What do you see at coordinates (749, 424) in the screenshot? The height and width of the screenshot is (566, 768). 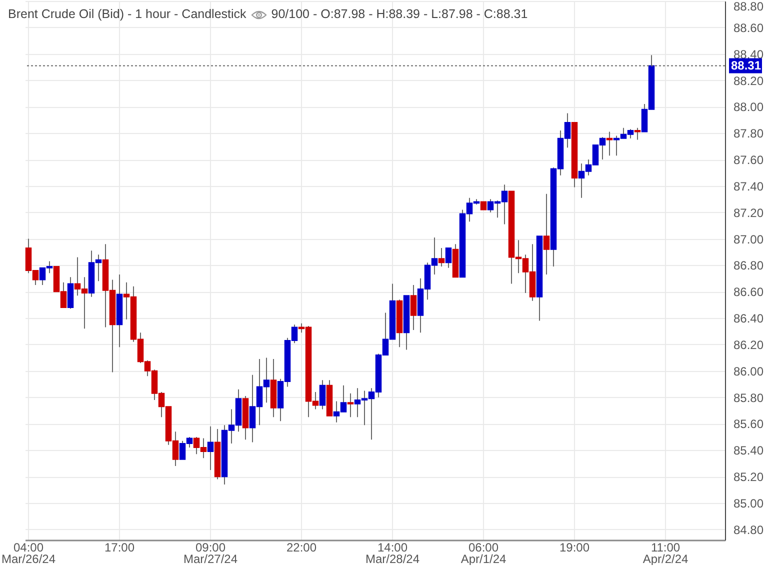 I see `y-tick-label: 85.60` at bounding box center [749, 424].